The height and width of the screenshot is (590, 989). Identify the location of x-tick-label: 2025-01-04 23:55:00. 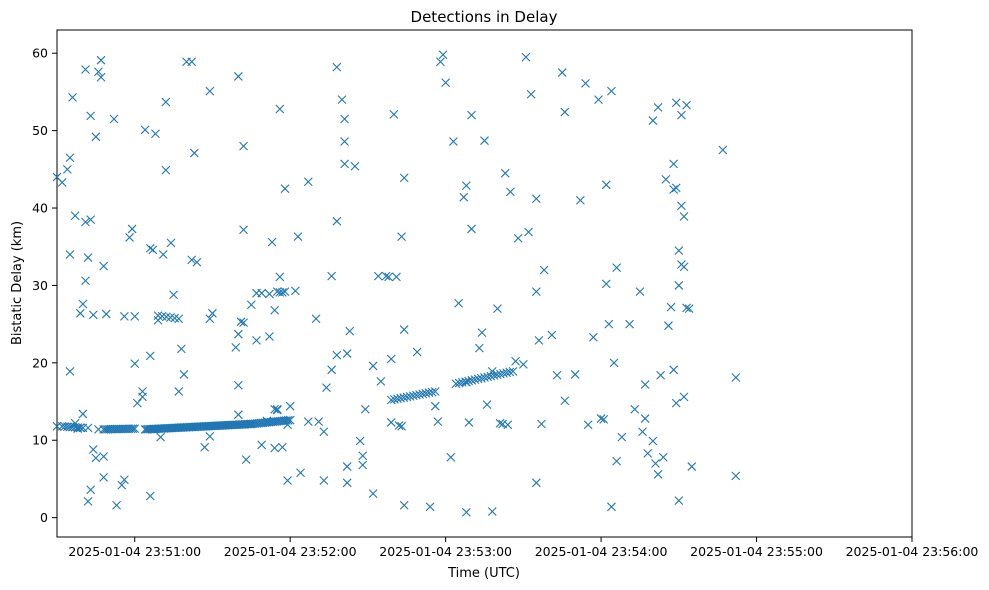
(756, 551).